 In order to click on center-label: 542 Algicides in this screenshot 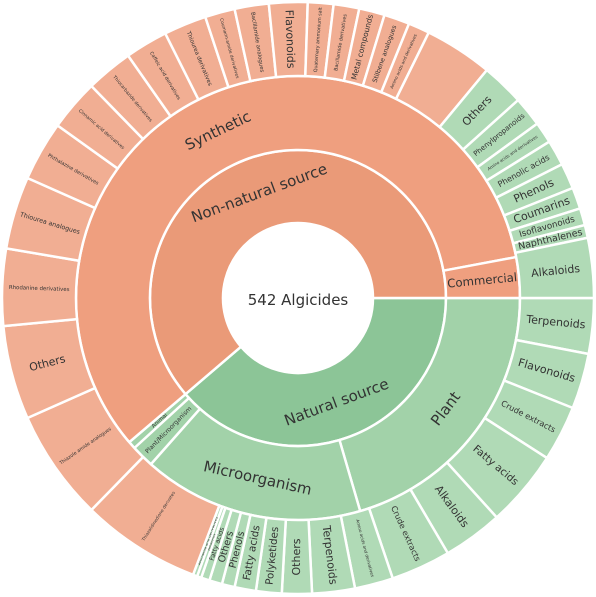, I will do `click(298, 300)`.